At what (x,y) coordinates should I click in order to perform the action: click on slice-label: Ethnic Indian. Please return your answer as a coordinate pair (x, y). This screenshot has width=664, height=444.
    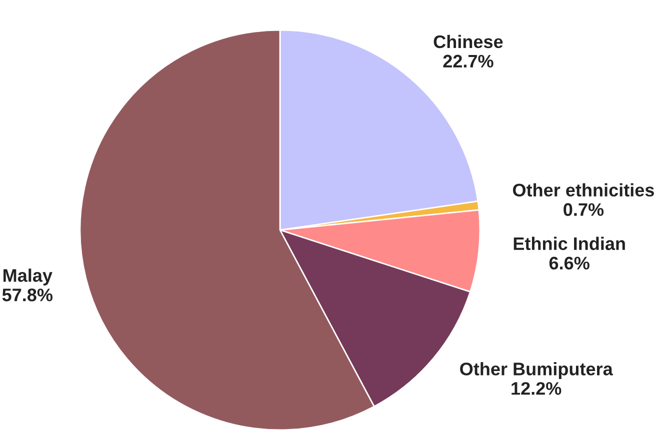
    Looking at the image, I should click on (569, 243).